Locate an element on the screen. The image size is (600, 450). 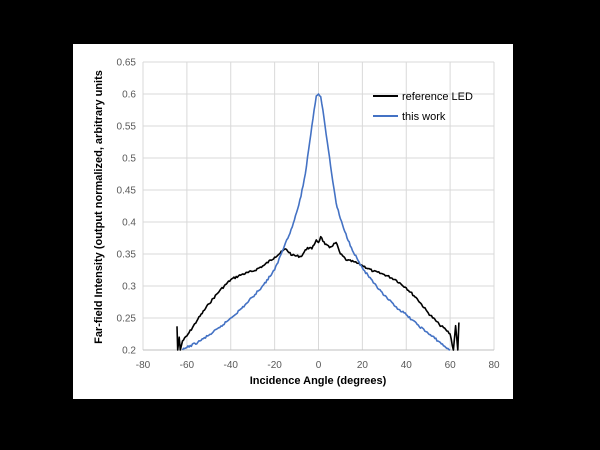
x-tick-label: 0 is located at coordinates (319, 365).